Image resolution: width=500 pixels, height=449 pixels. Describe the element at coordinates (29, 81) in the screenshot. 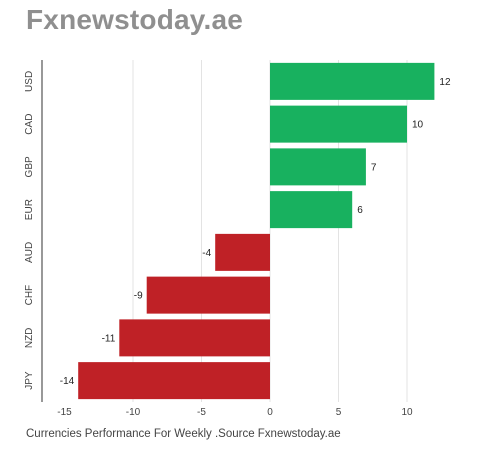

I see `category-label: USD` at that location.